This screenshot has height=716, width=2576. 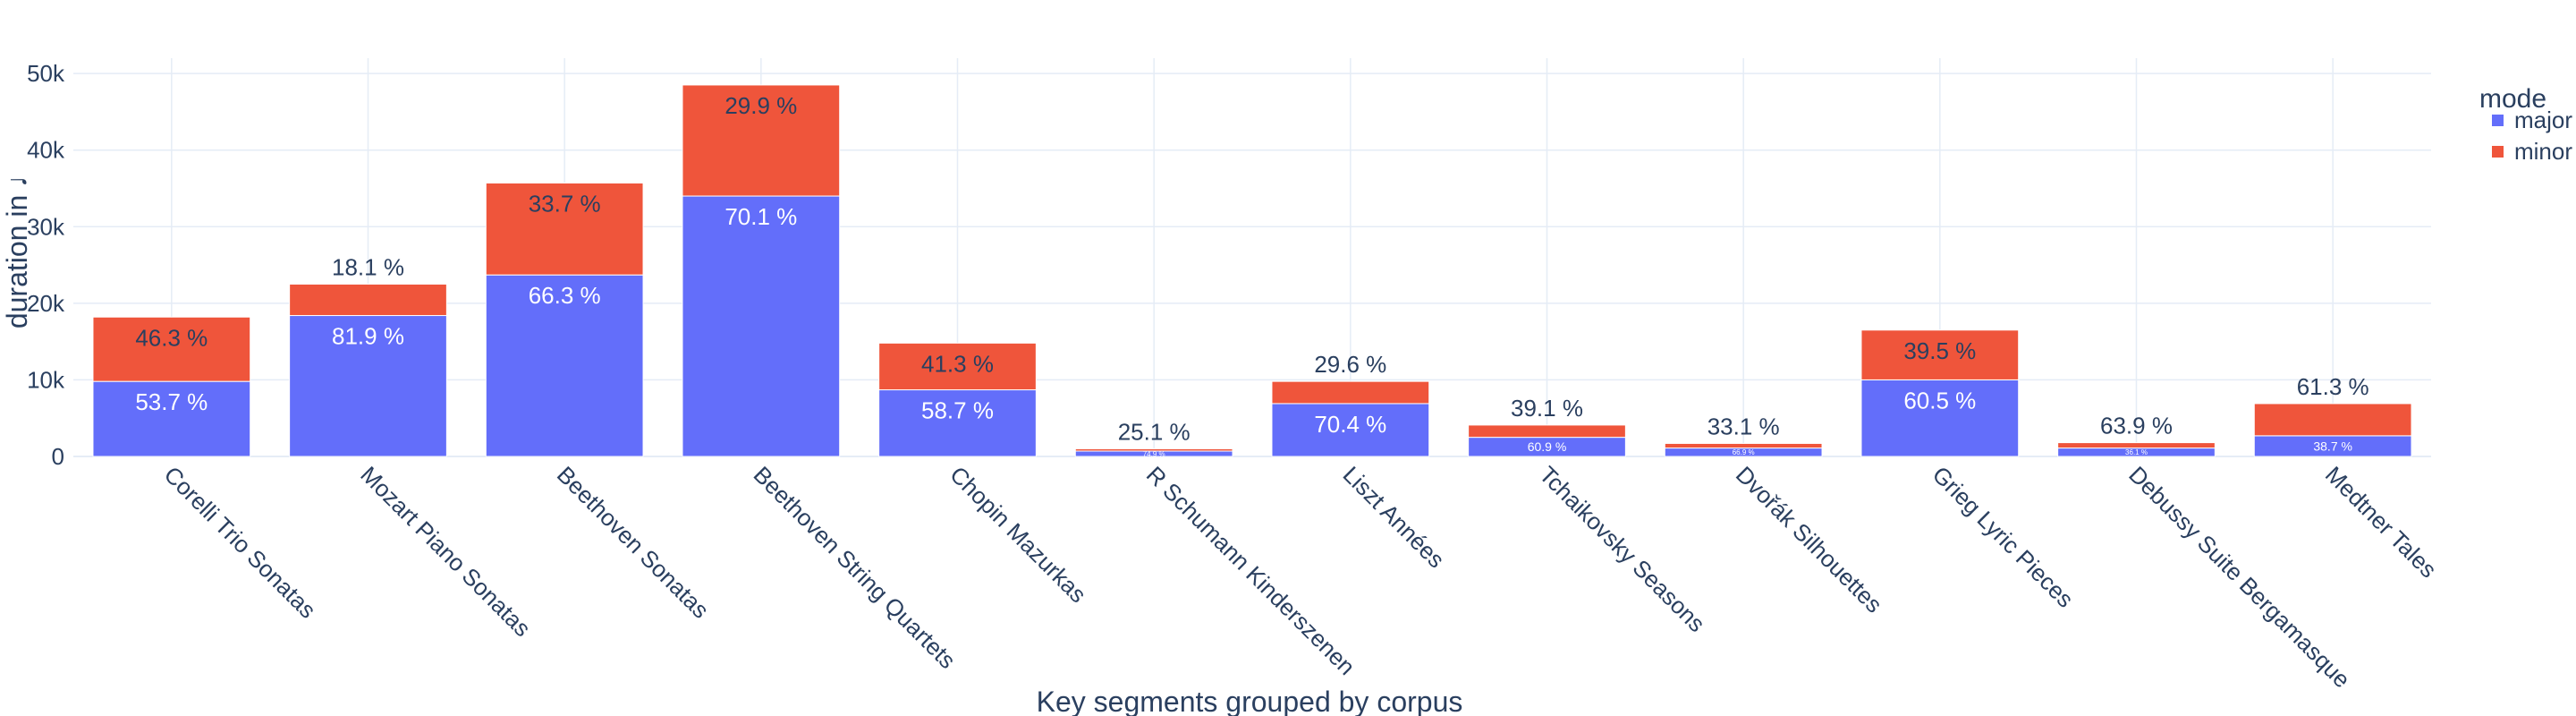 What do you see at coordinates (368, 266) in the screenshot?
I see `bar-label-minor: 18.1 %` at bounding box center [368, 266].